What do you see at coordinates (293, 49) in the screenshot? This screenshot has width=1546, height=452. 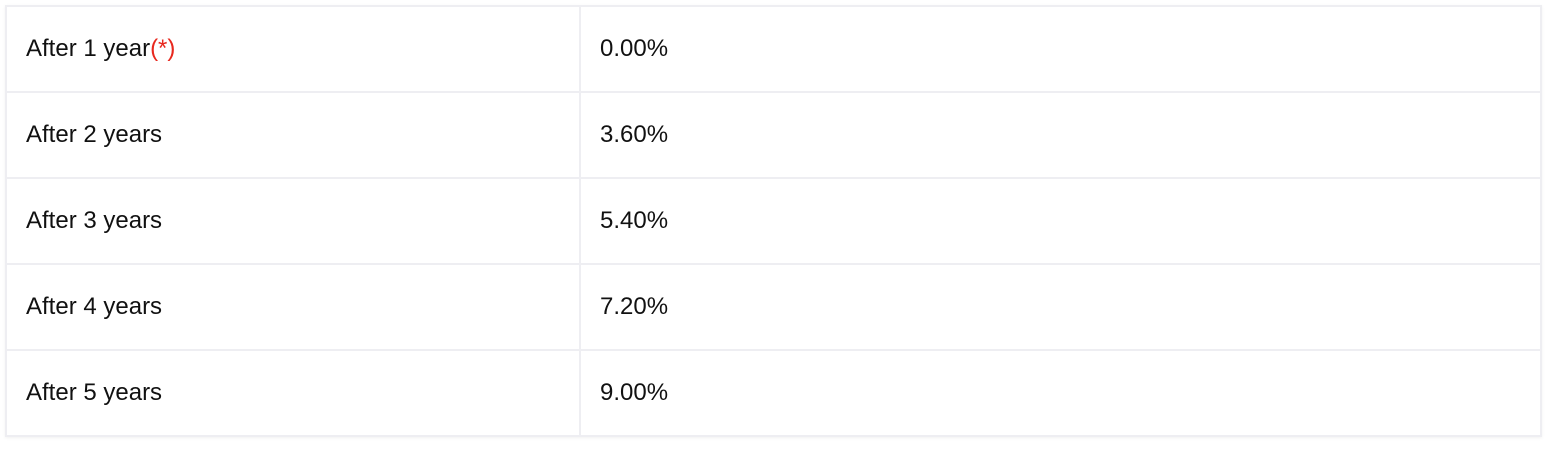 I see `period-cell: After 1 year(*)` at bounding box center [293, 49].